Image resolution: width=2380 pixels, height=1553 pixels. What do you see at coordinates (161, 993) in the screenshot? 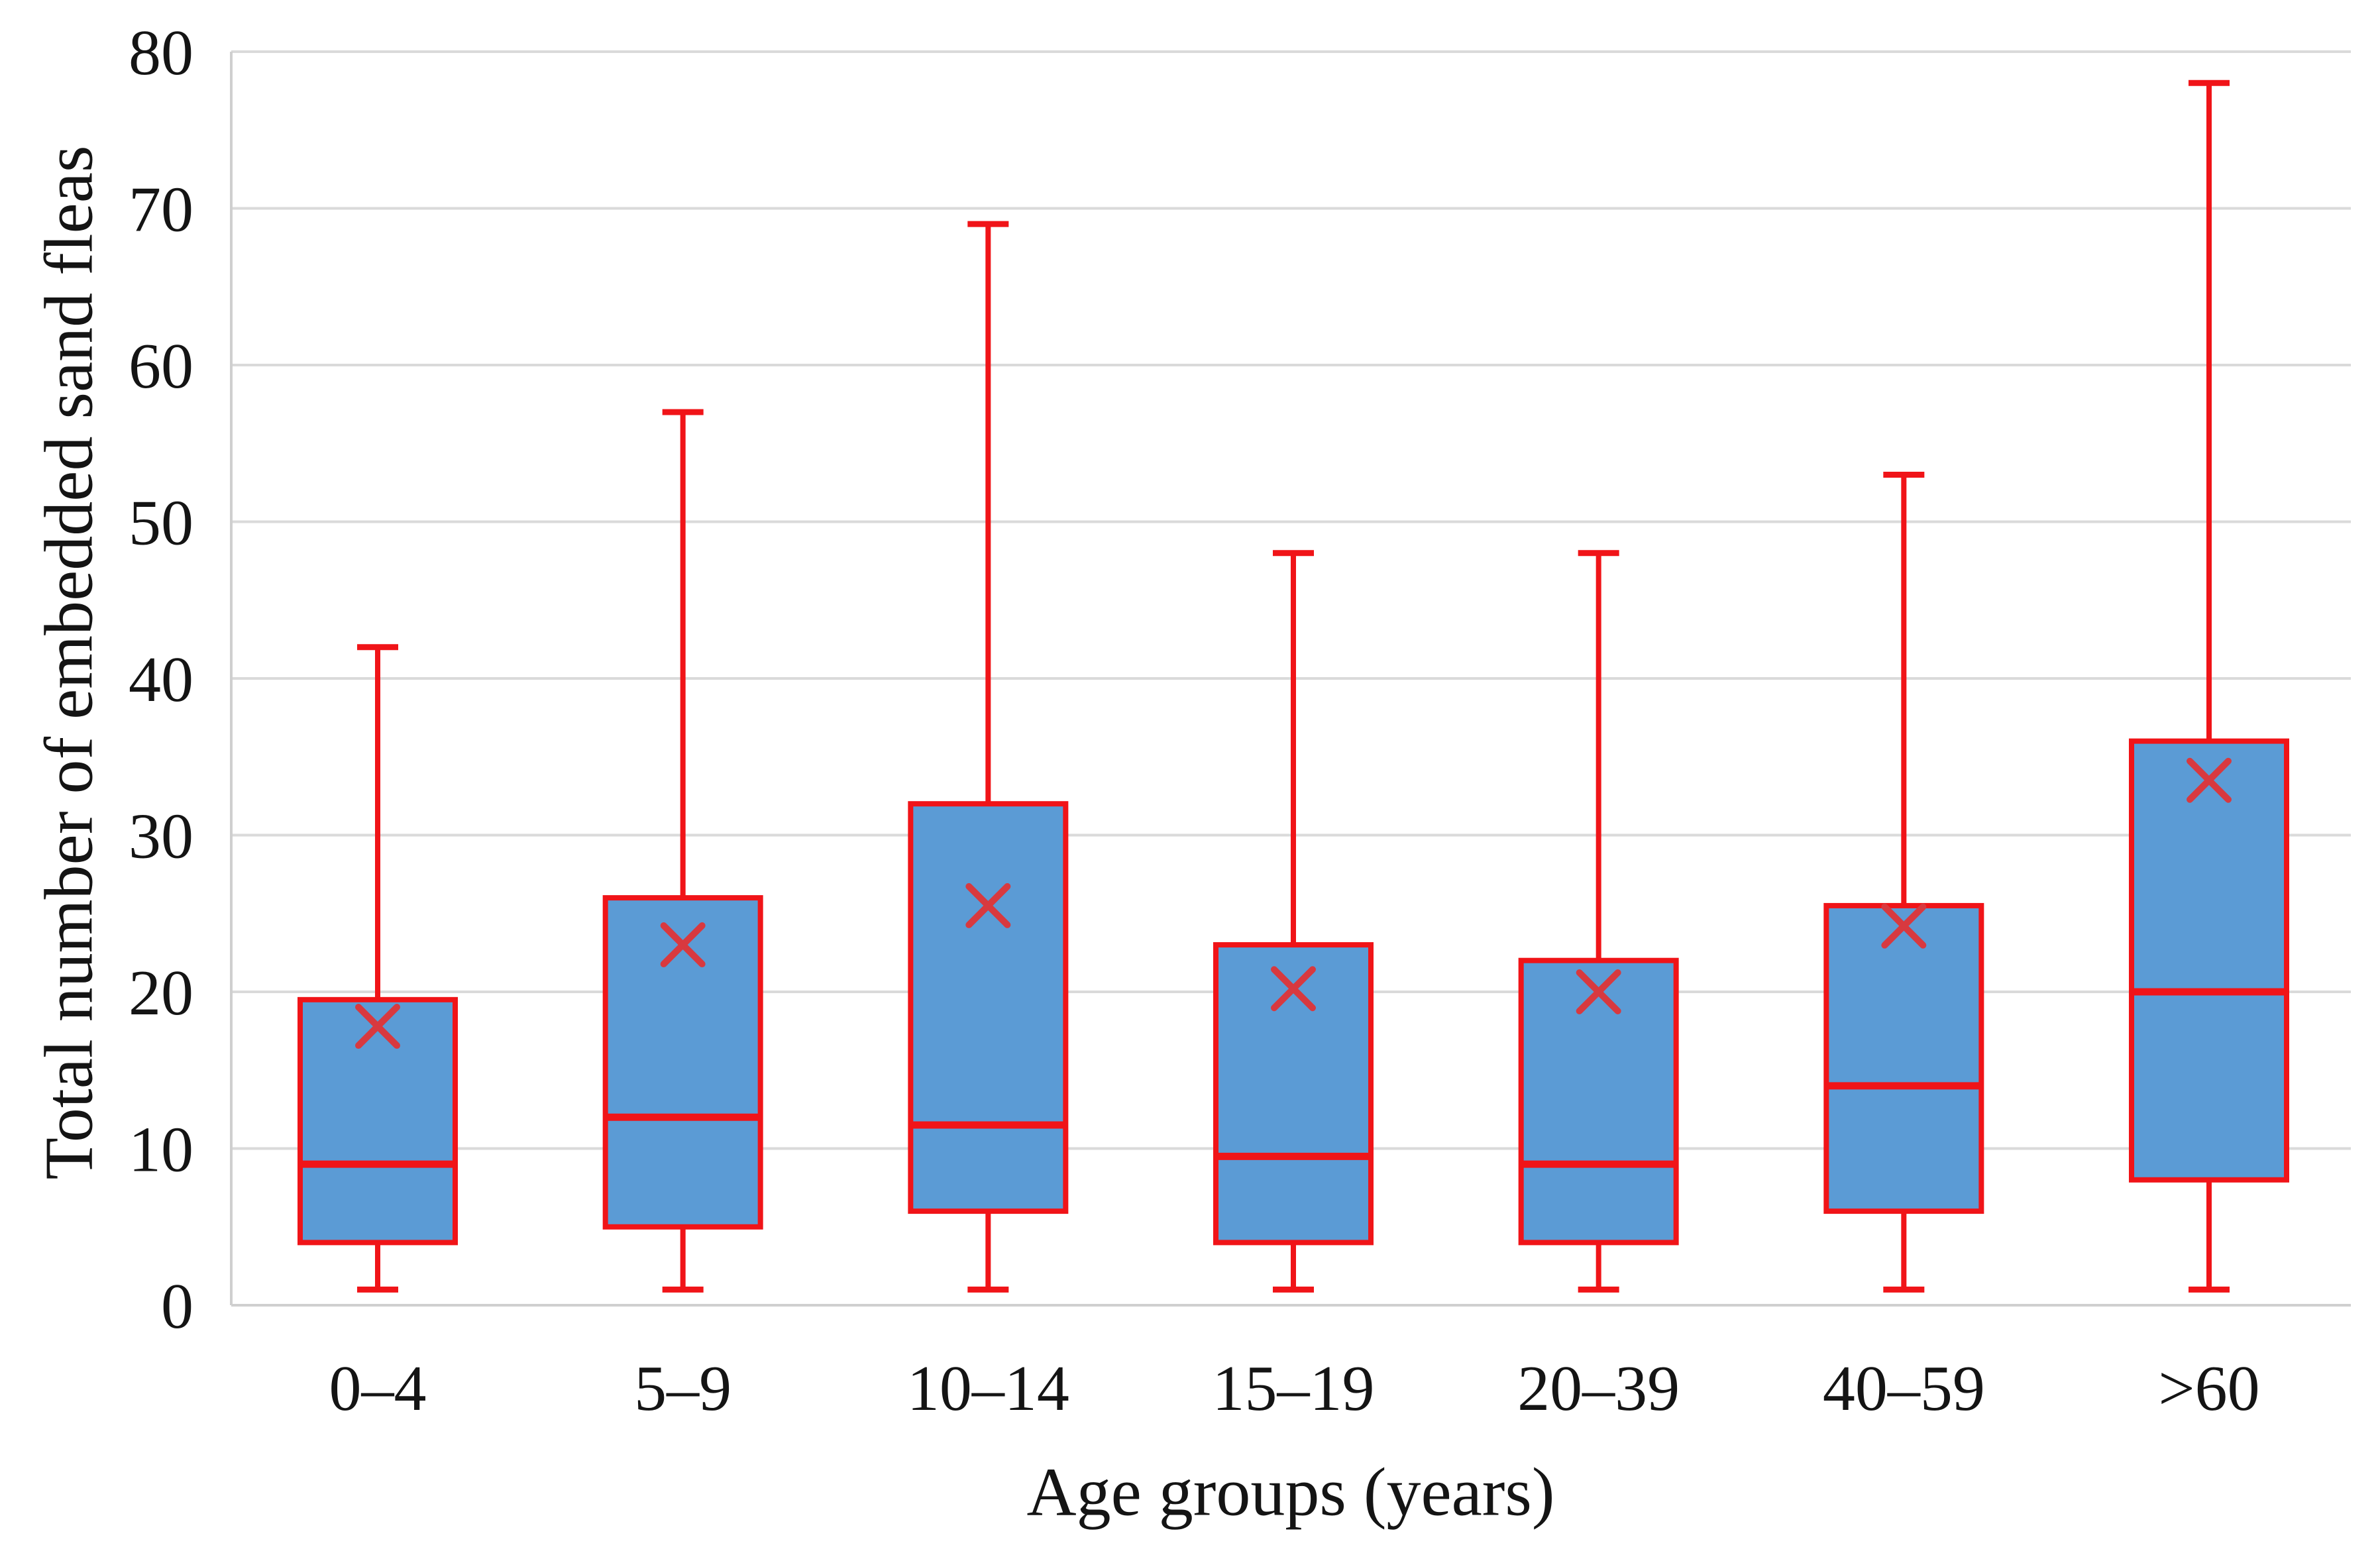
I see `y-tick-label-20: 20` at bounding box center [161, 993].